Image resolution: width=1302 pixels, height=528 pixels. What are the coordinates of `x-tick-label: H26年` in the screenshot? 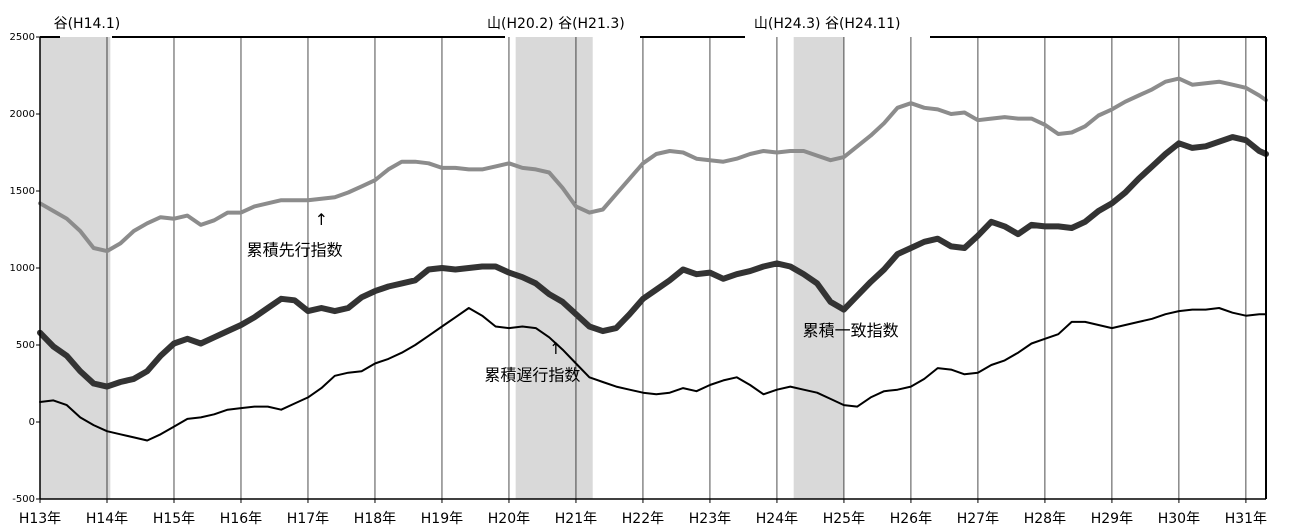 It's located at (911, 519).